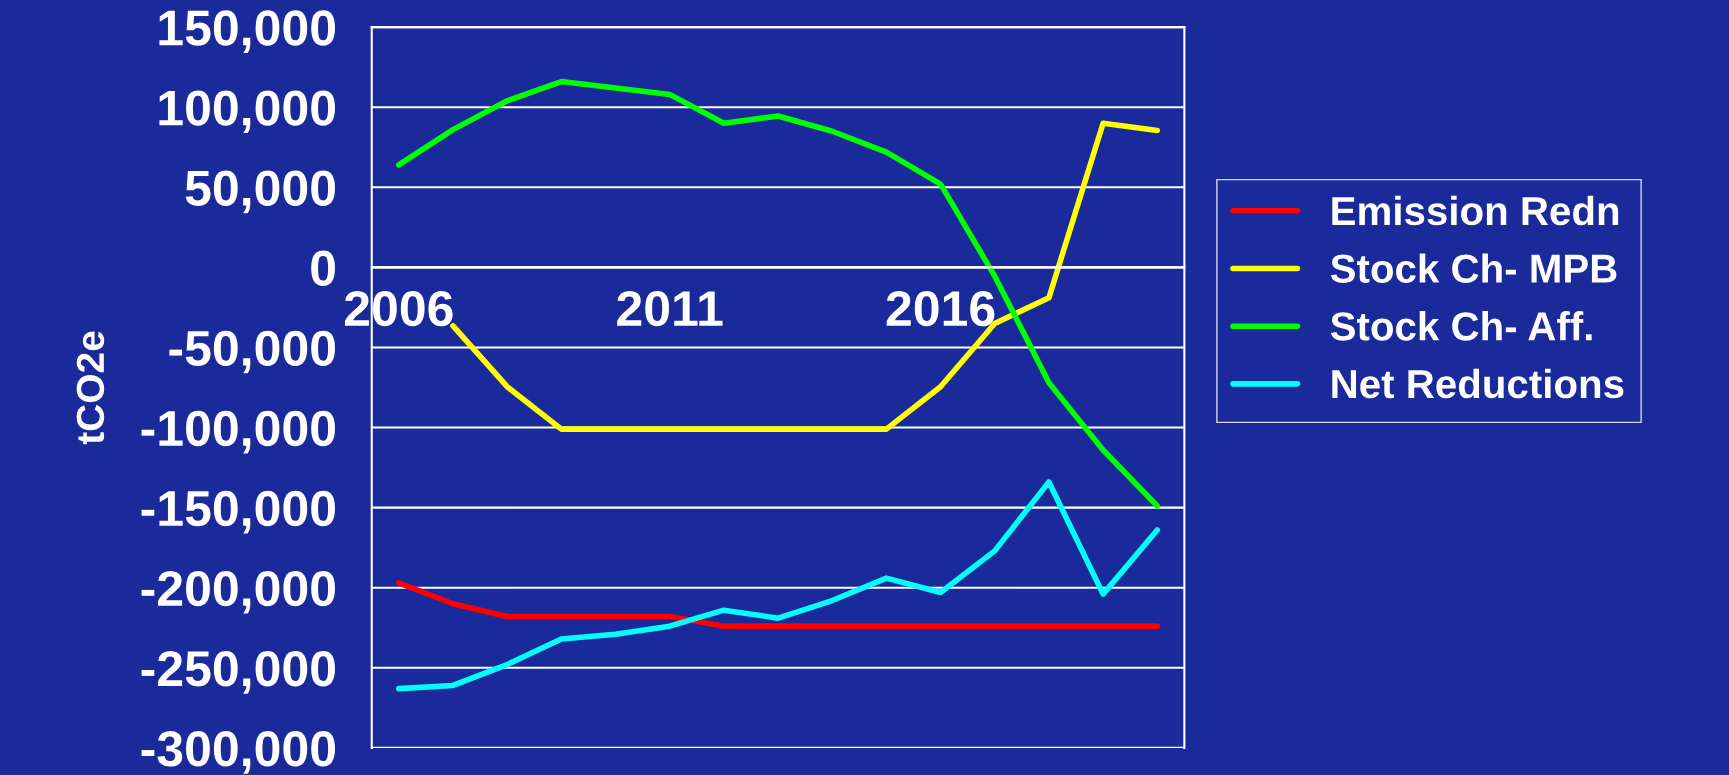 This screenshot has height=775, width=1729. What do you see at coordinates (940, 308) in the screenshot?
I see `x-tick-label: 2016` at bounding box center [940, 308].